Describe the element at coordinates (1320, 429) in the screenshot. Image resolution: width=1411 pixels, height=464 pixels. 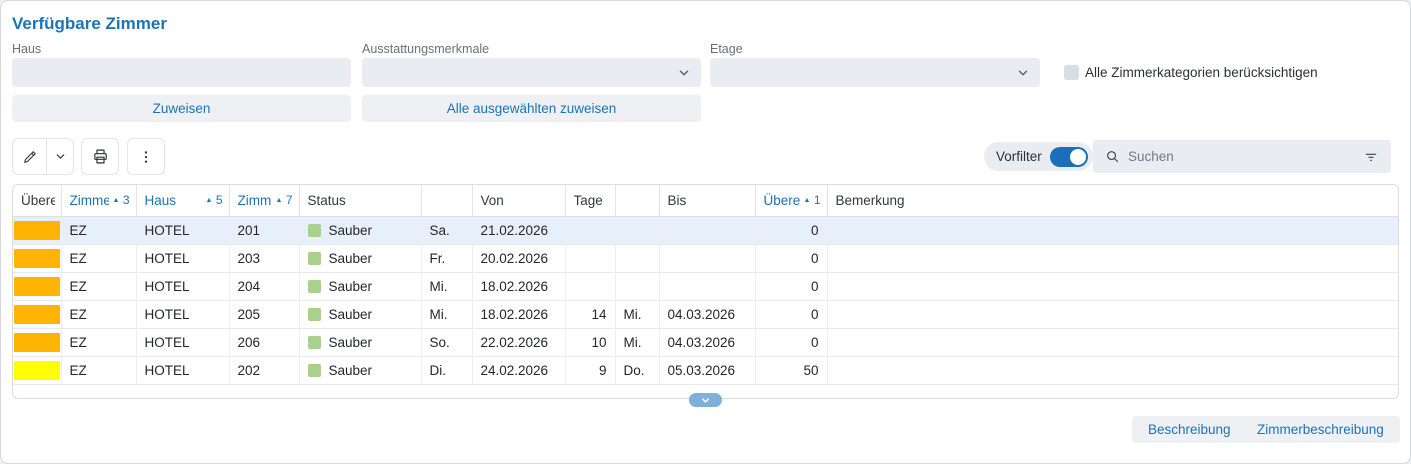
I see `room-description-button: Zimmerbeschreibung` at that location.